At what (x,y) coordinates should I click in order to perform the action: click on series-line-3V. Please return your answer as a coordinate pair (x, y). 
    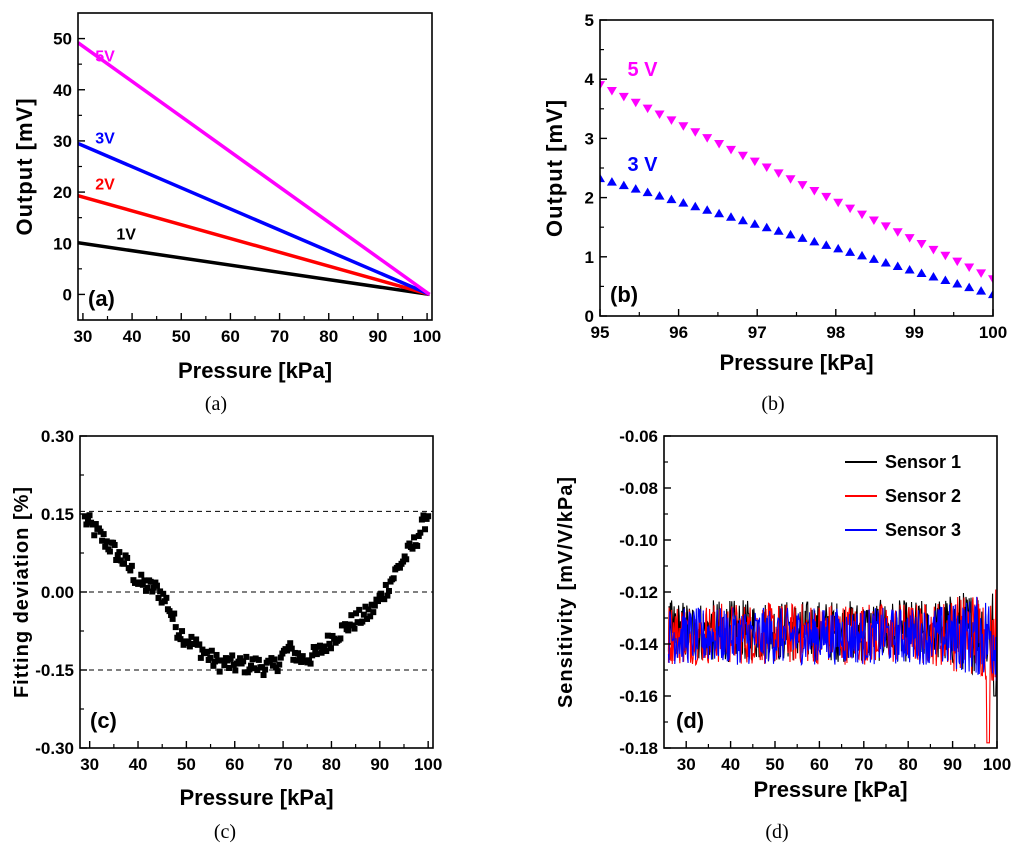
    Looking at the image, I should click on (254, 219).